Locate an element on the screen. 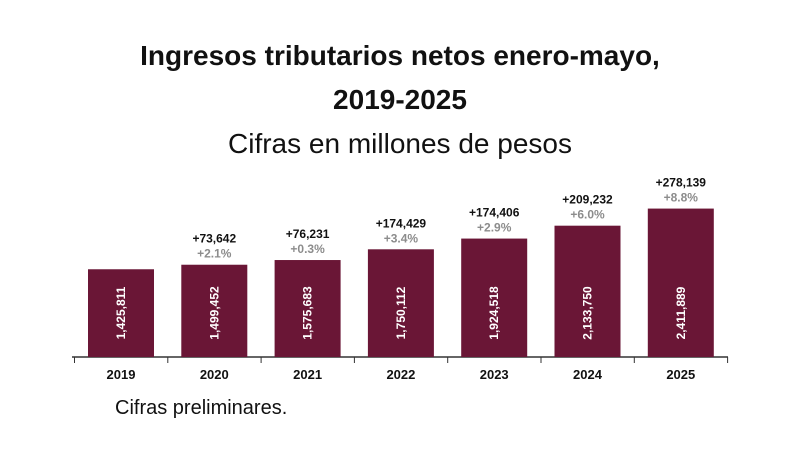 The height and width of the screenshot is (450, 800). bar-value-label-2019: 1,425,811 is located at coordinates (121, 312).